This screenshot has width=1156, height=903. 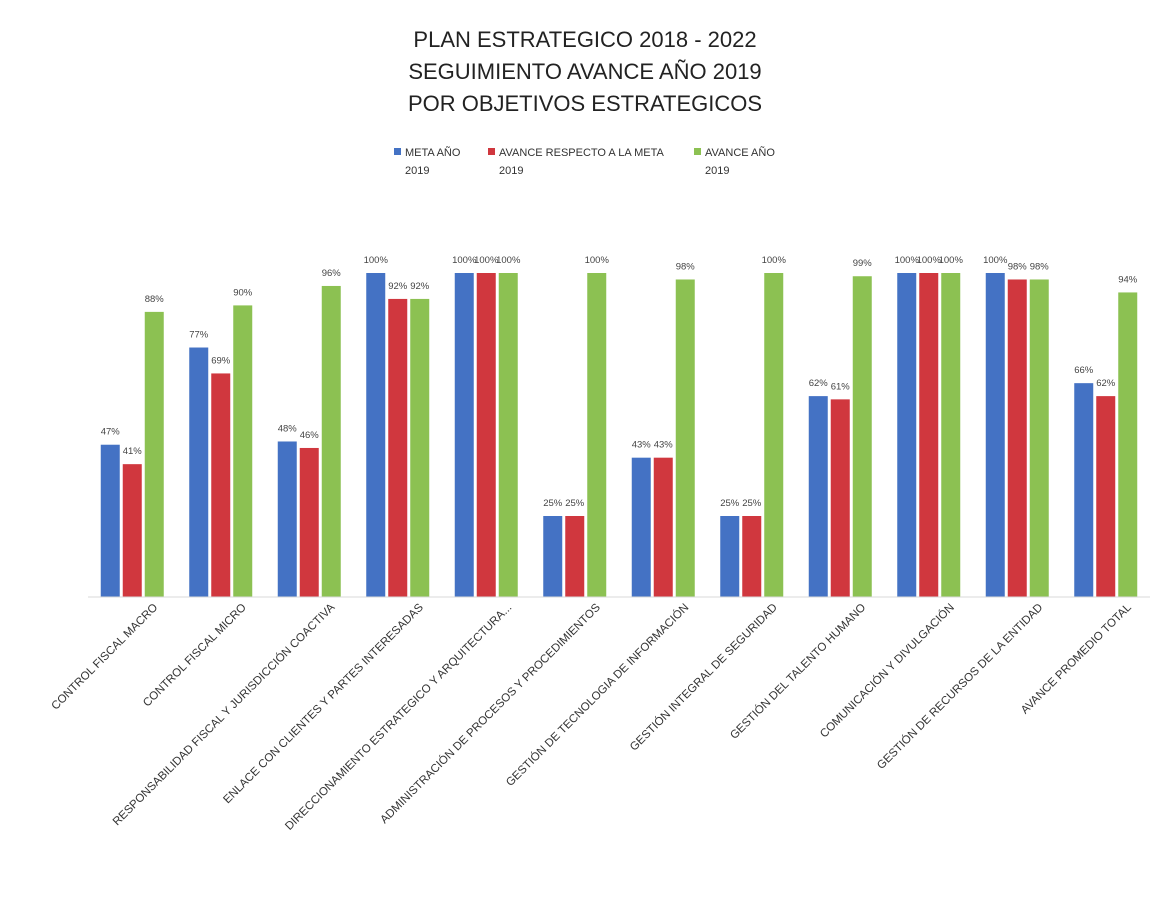 What do you see at coordinates (133, 451) in the screenshot?
I see `data-label-2-1: 41%` at bounding box center [133, 451].